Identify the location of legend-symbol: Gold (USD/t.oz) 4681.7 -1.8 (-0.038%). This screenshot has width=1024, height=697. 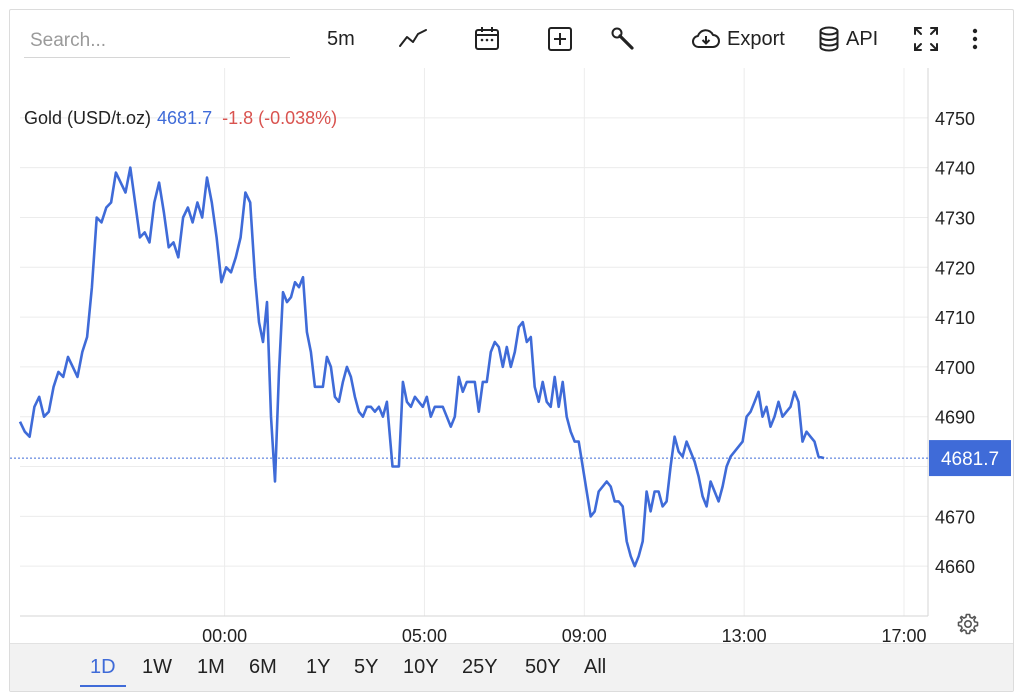
(180, 118).